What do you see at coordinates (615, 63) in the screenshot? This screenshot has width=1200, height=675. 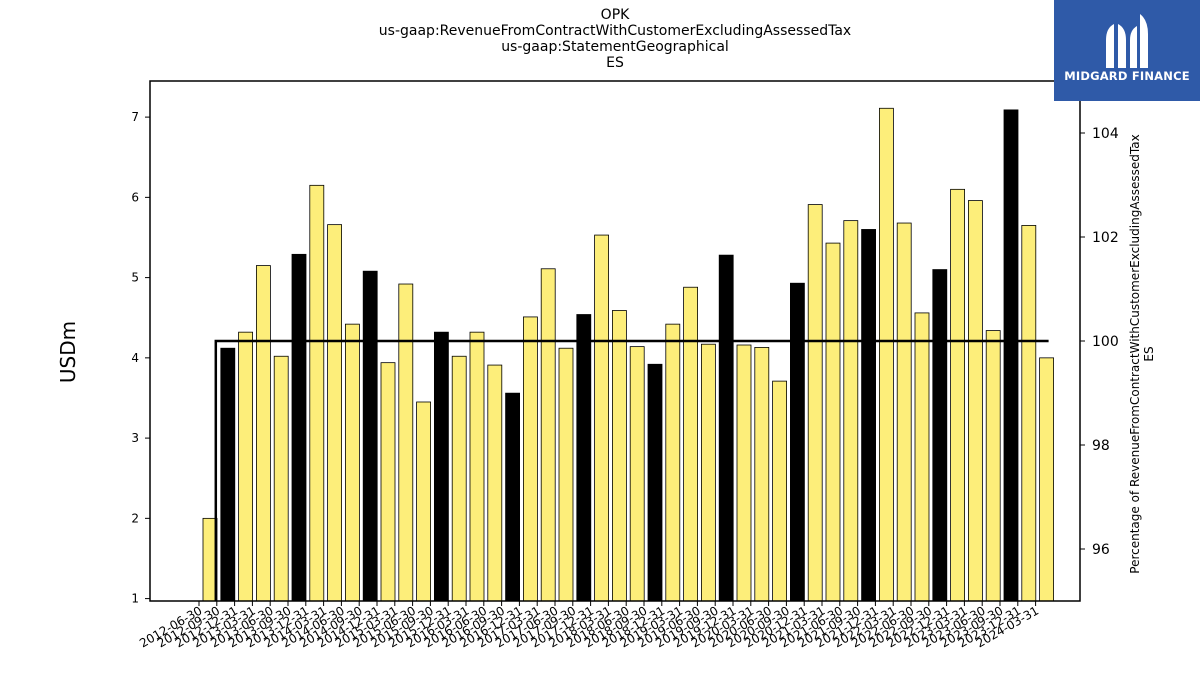 I see `chart-title-line-4: ES` at bounding box center [615, 63].